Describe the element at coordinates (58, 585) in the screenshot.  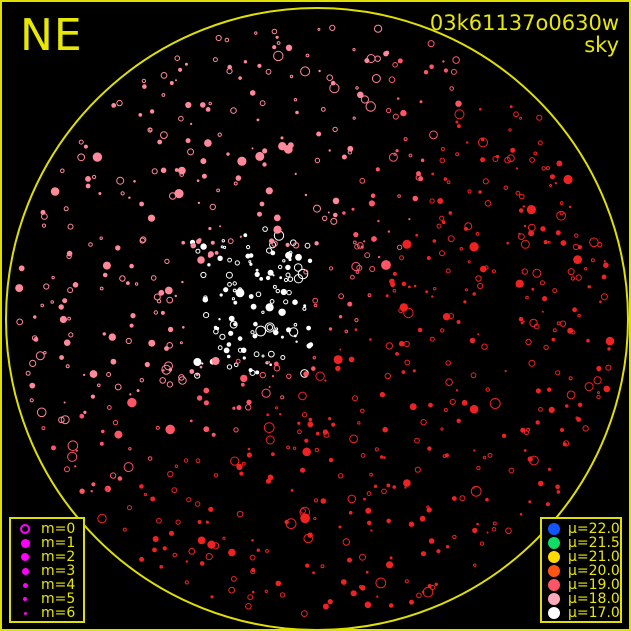
I see `magnitude-label: m=4` at that location.